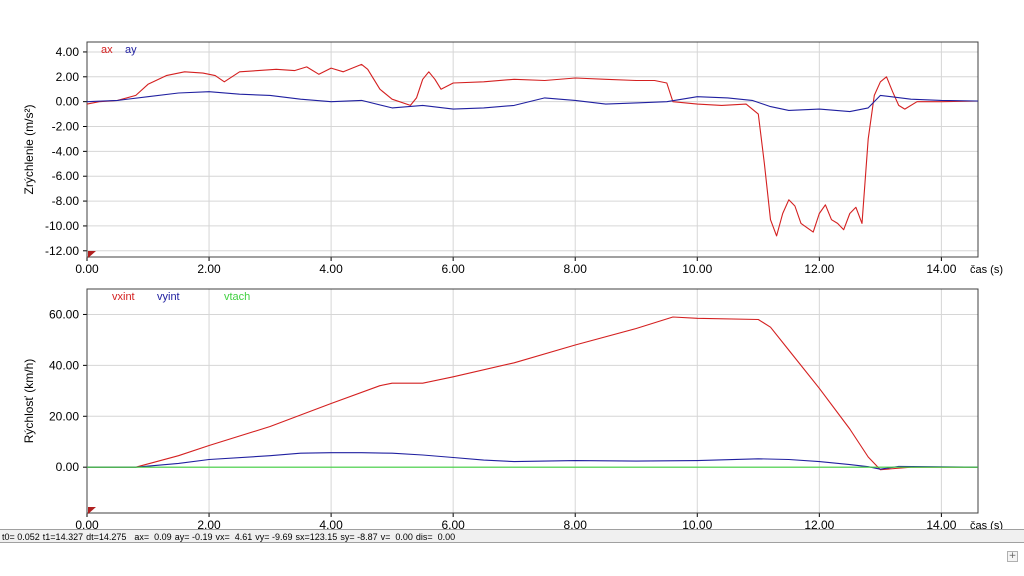 The height and width of the screenshot is (576, 1024). What do you see at coordinates (331, 269) in the screenshot?
I see `accel-chart-tick-label-x: 4.00` at bounding box center [331, 269].